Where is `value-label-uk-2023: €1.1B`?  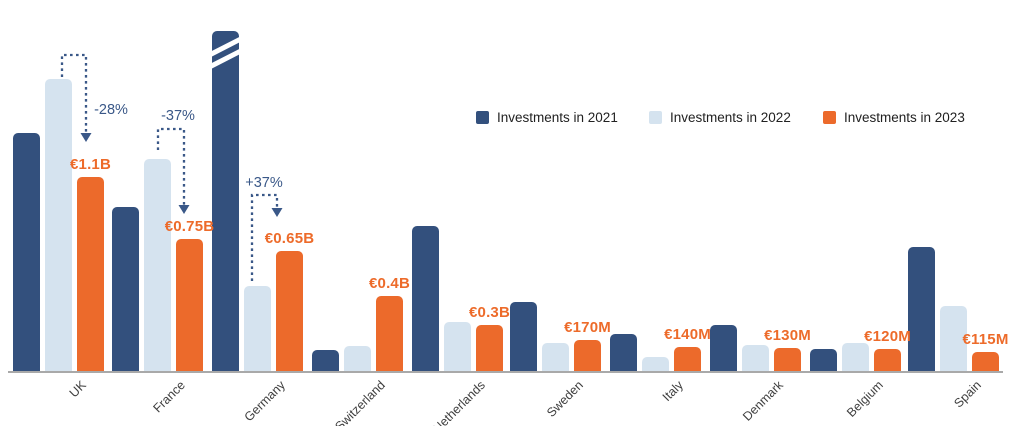
value-label-uk-2023: €1.1B is located at coordinates (90, 164).